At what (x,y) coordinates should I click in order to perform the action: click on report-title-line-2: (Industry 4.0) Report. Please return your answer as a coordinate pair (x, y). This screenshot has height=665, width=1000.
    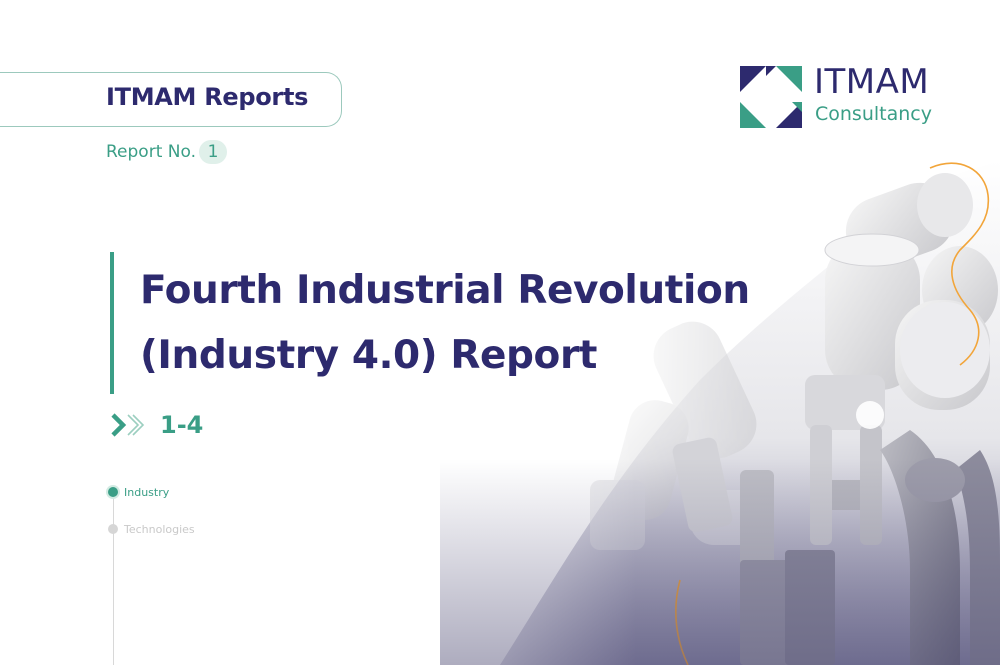
    Looking at the image, I should click on (369, 355).